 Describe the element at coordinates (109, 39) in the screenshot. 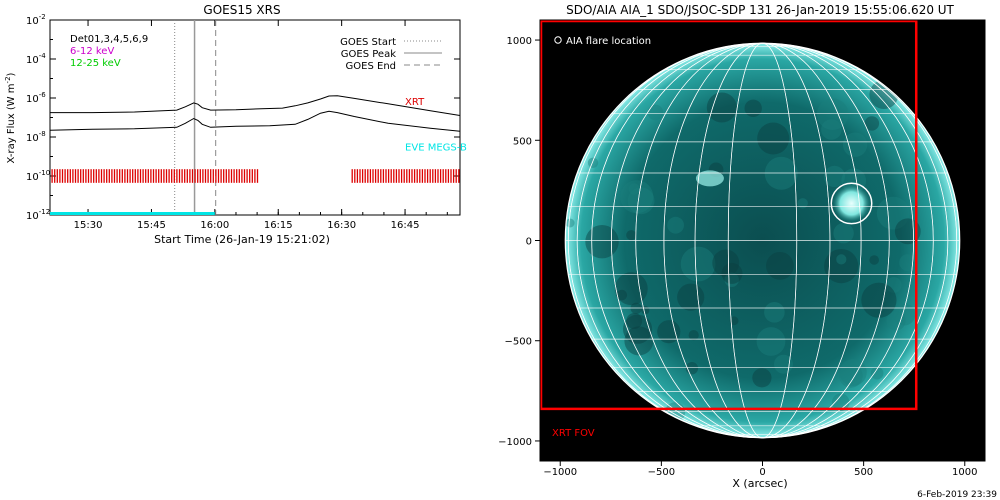

I see `legend-entry: Det01,3,4,5,6,9` at that location.